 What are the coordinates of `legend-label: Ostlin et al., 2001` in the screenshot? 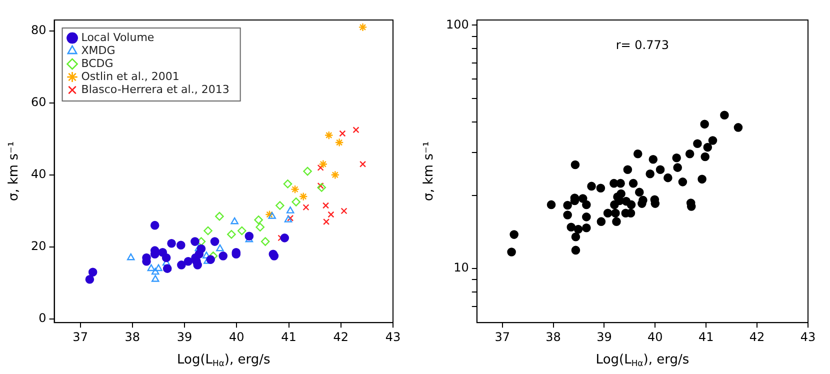 It's located at (130, 76).